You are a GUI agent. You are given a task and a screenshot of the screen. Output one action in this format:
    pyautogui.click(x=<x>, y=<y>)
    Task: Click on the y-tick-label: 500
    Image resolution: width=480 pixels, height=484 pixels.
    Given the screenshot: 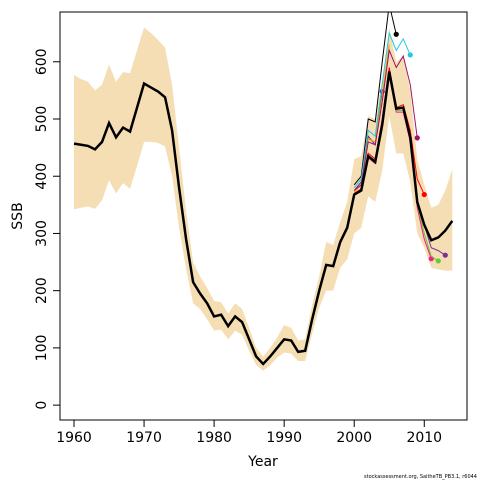 What is the action you would take?
    pyautogui.click(x=42, y=119)
    